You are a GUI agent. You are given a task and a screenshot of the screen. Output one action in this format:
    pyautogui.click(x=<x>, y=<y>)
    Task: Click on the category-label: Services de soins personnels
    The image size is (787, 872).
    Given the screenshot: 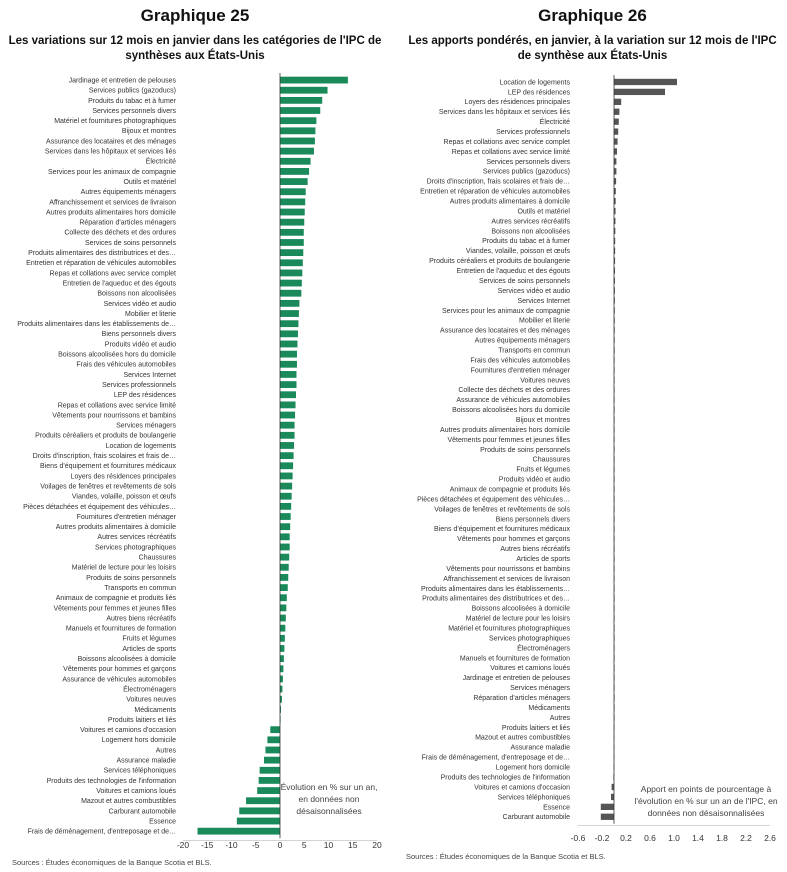 What is the action you would take?
    pyautogui.click(x=131, y=243)
    